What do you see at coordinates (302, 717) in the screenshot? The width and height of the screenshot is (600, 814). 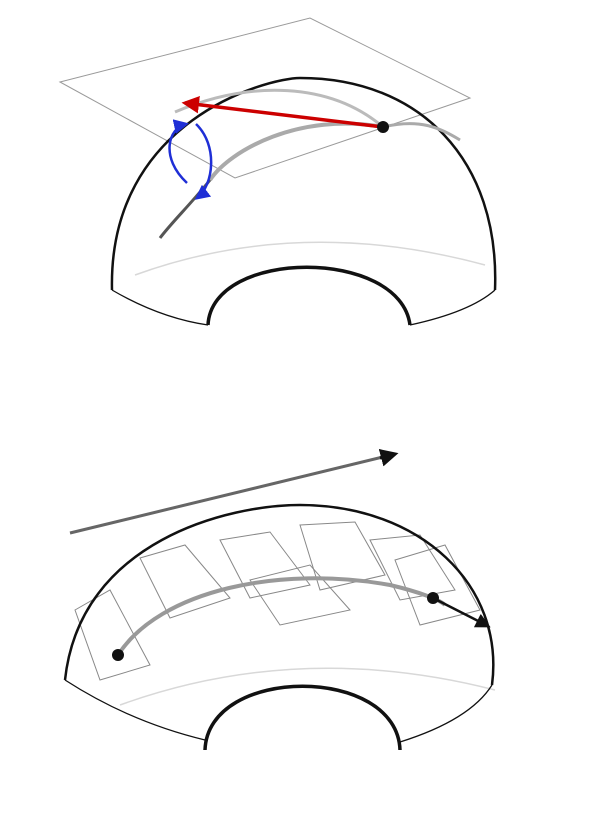 I see `hemisphere2-arch` at bounding box center [302, 717].